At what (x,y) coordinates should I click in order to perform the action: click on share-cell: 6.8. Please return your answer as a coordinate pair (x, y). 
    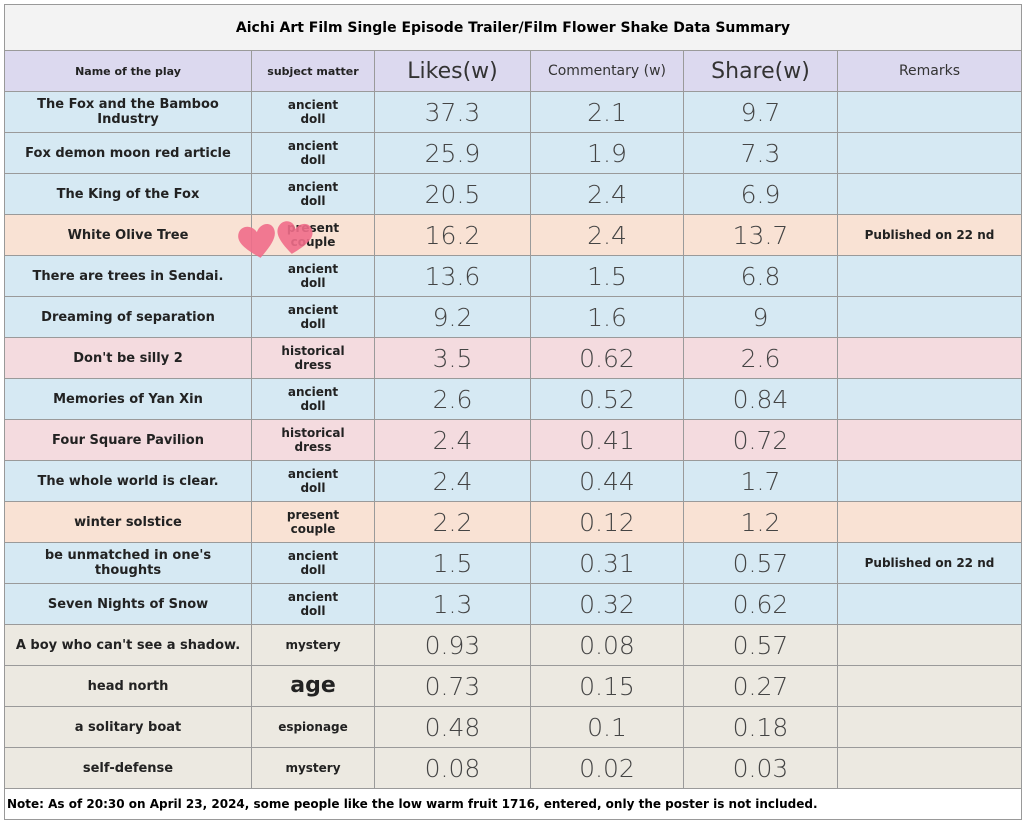
    Looking at the image, I should click on (761, 276).